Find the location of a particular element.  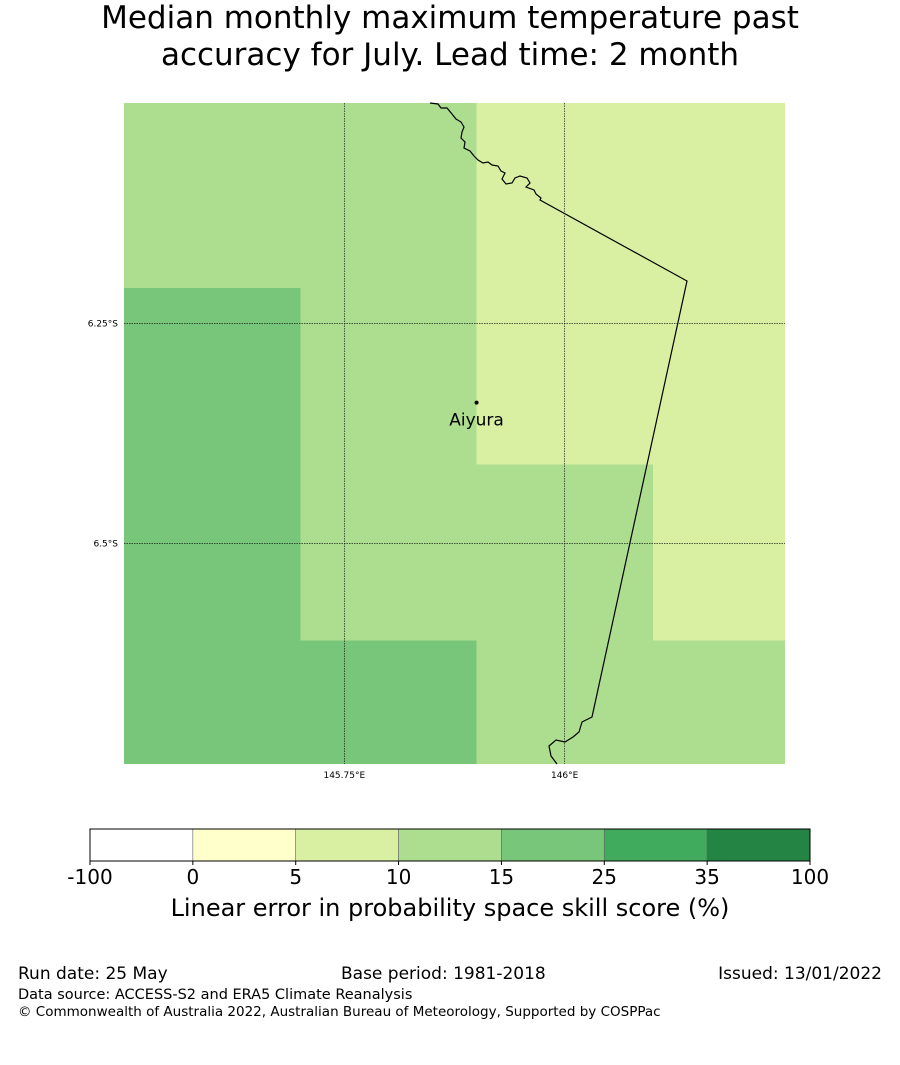

colorbar-frame is located at coordinates (450, 845).